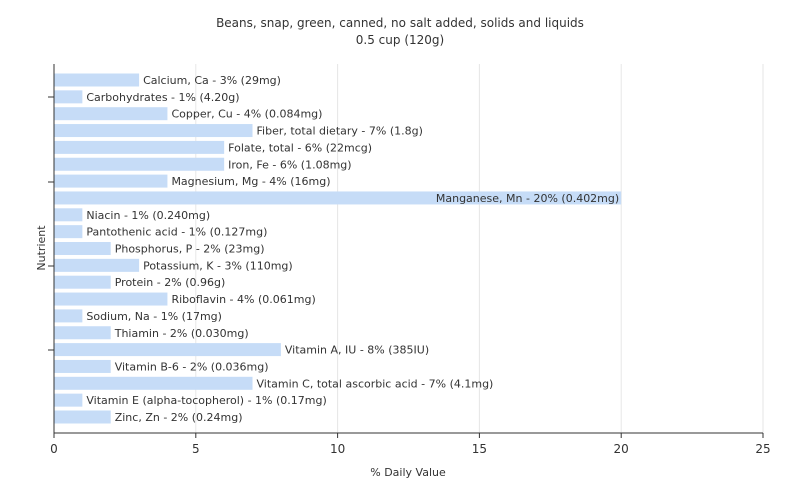 Image resolution: width=800 pixels, height=500 pixels. What do you see at coordinates (243, 299) in the screenshot?
I see `bar-label: Riboflavin - 4% (0.061mg)` at bounding box center [243, 299].